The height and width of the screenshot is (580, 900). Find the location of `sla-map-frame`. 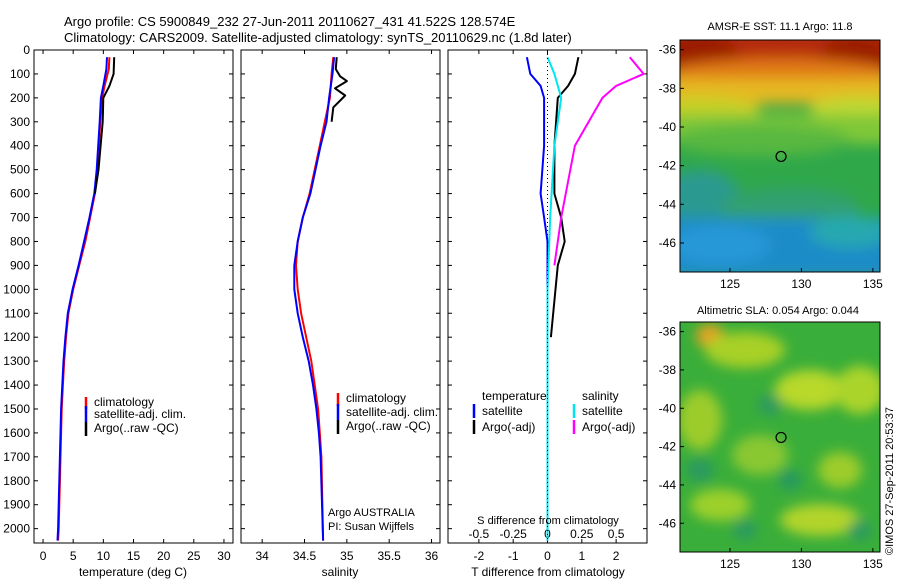

sla-map-frame is located at coordinates (780, 437).